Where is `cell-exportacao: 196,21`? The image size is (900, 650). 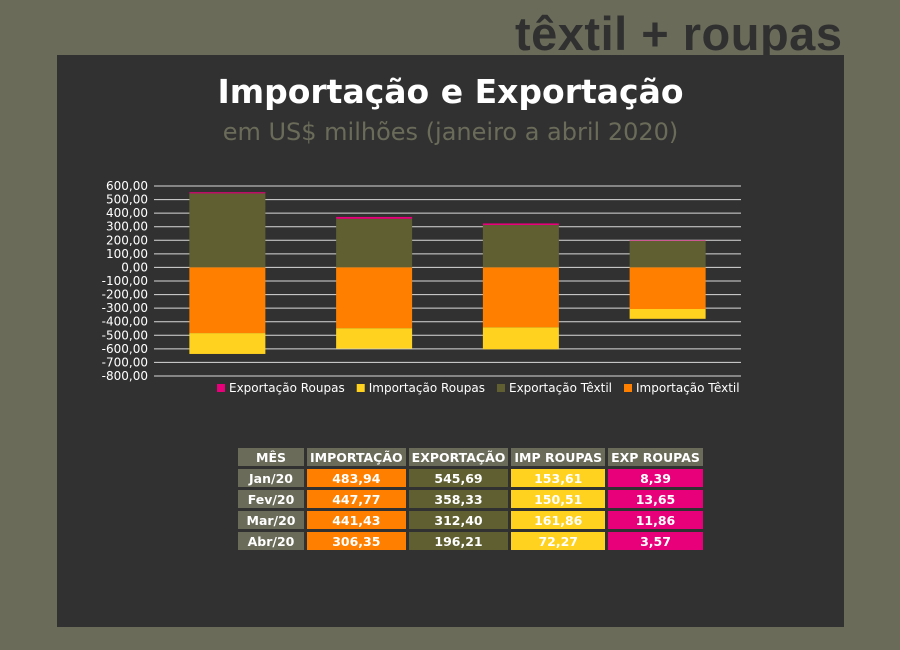 cell-exportacao: 196,21 is located at coordinates (458, 541).